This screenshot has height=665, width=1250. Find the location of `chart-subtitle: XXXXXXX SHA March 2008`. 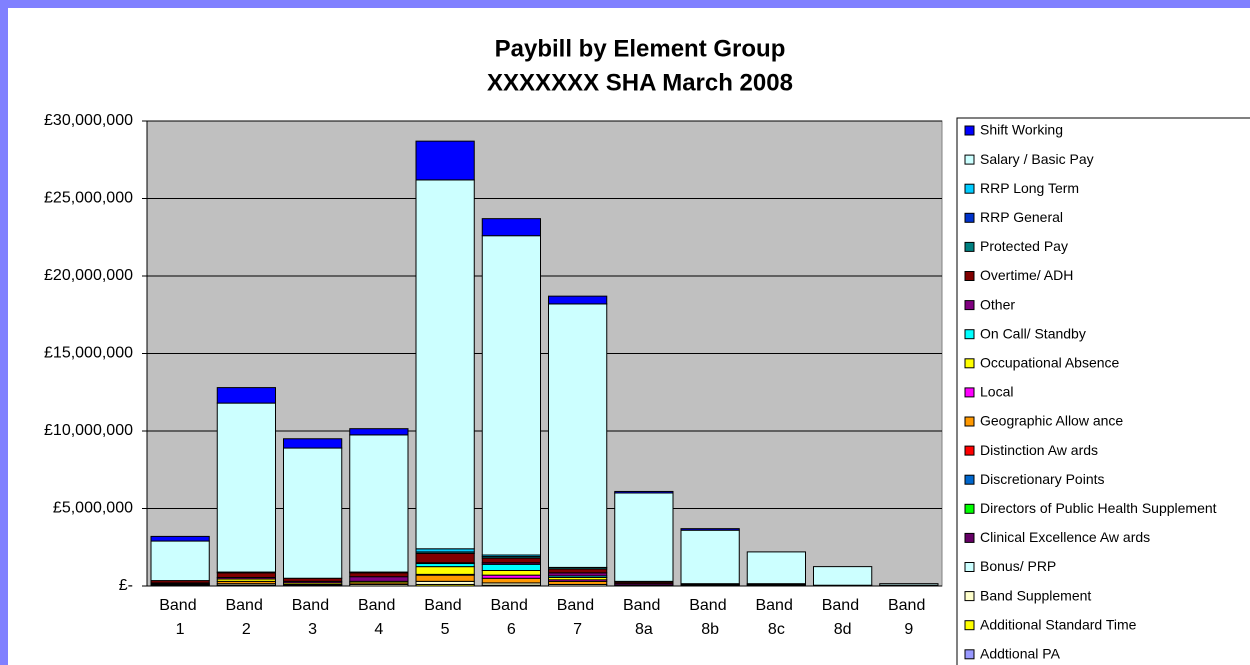

chart-subtitle: XXXXXXX SHA March 2008 is located at coordinates (640, 82).